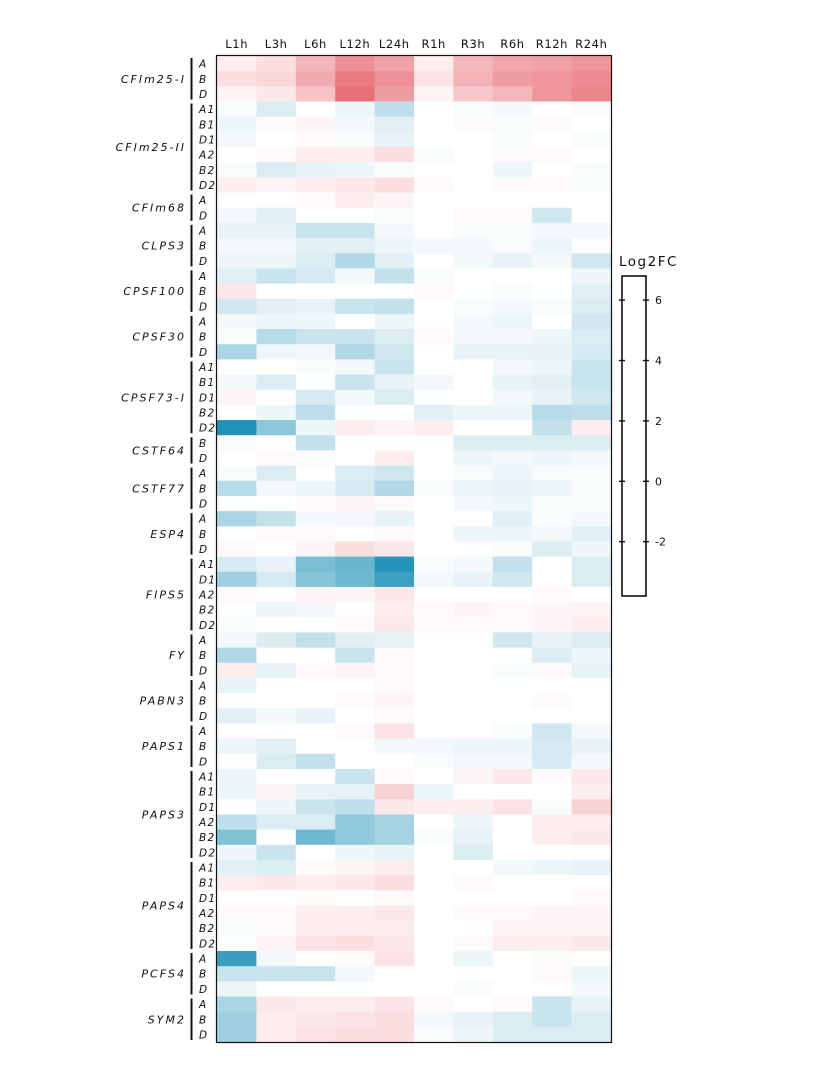  What do you see at coordinates (237, 731) in the screenshot?
I see `heatmap-cell-paps1-a-l1h` at bounding box center [237, 731].